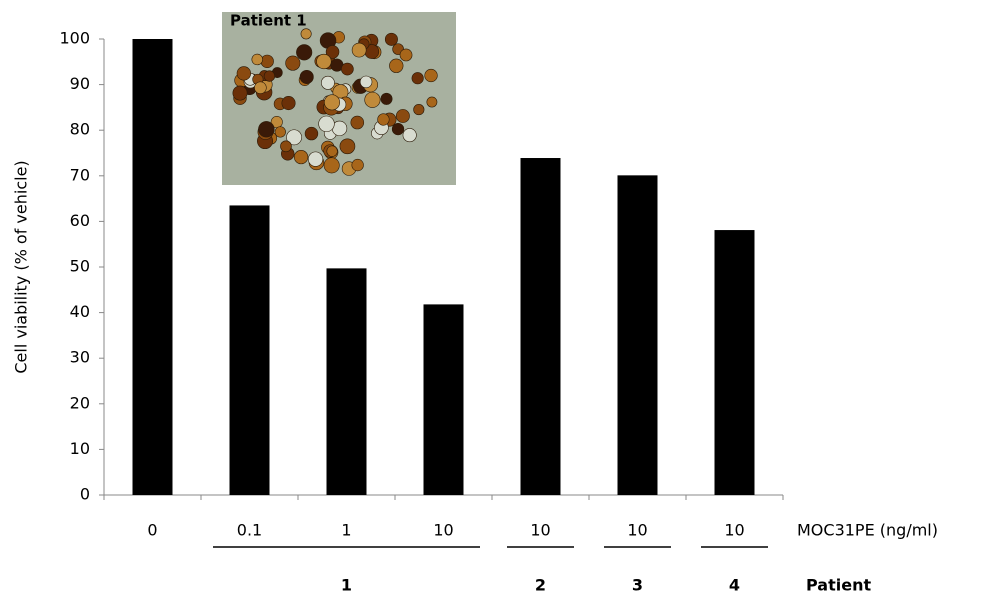  Describe the element at coordinates (74, 38) in the screenshot. I see `y-tick-label: 100` at that location.